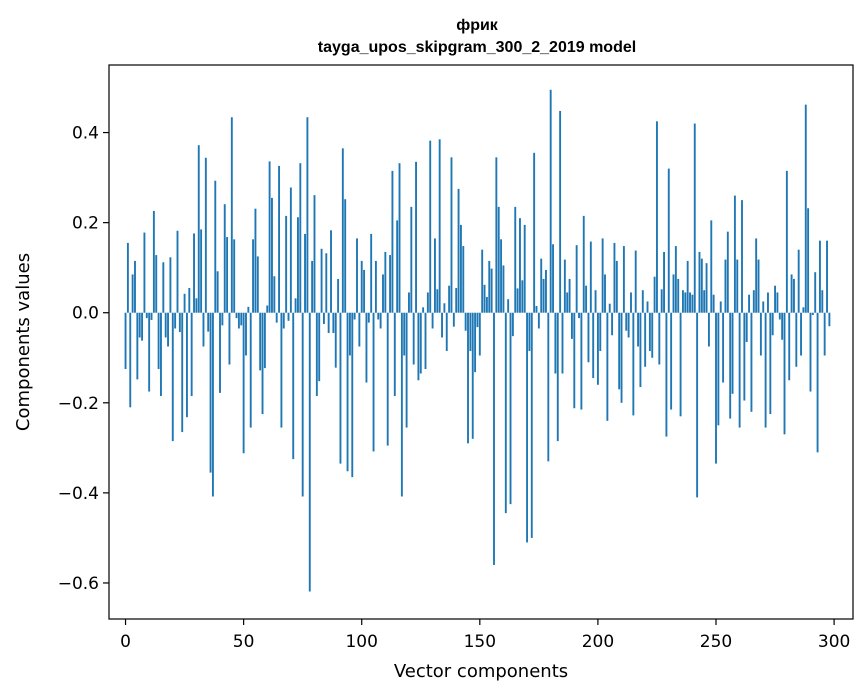 The image size is (867, 696). I want to click on x-axis-label: Vector components, so click(481, 671).